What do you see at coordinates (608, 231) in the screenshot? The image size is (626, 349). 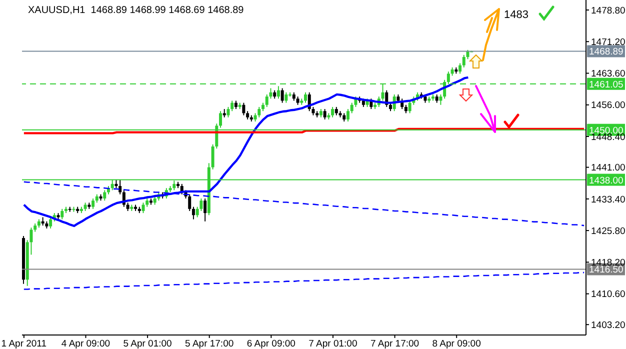 I see `y-tick-label: 1425.80` at bounding box center [608, 231].